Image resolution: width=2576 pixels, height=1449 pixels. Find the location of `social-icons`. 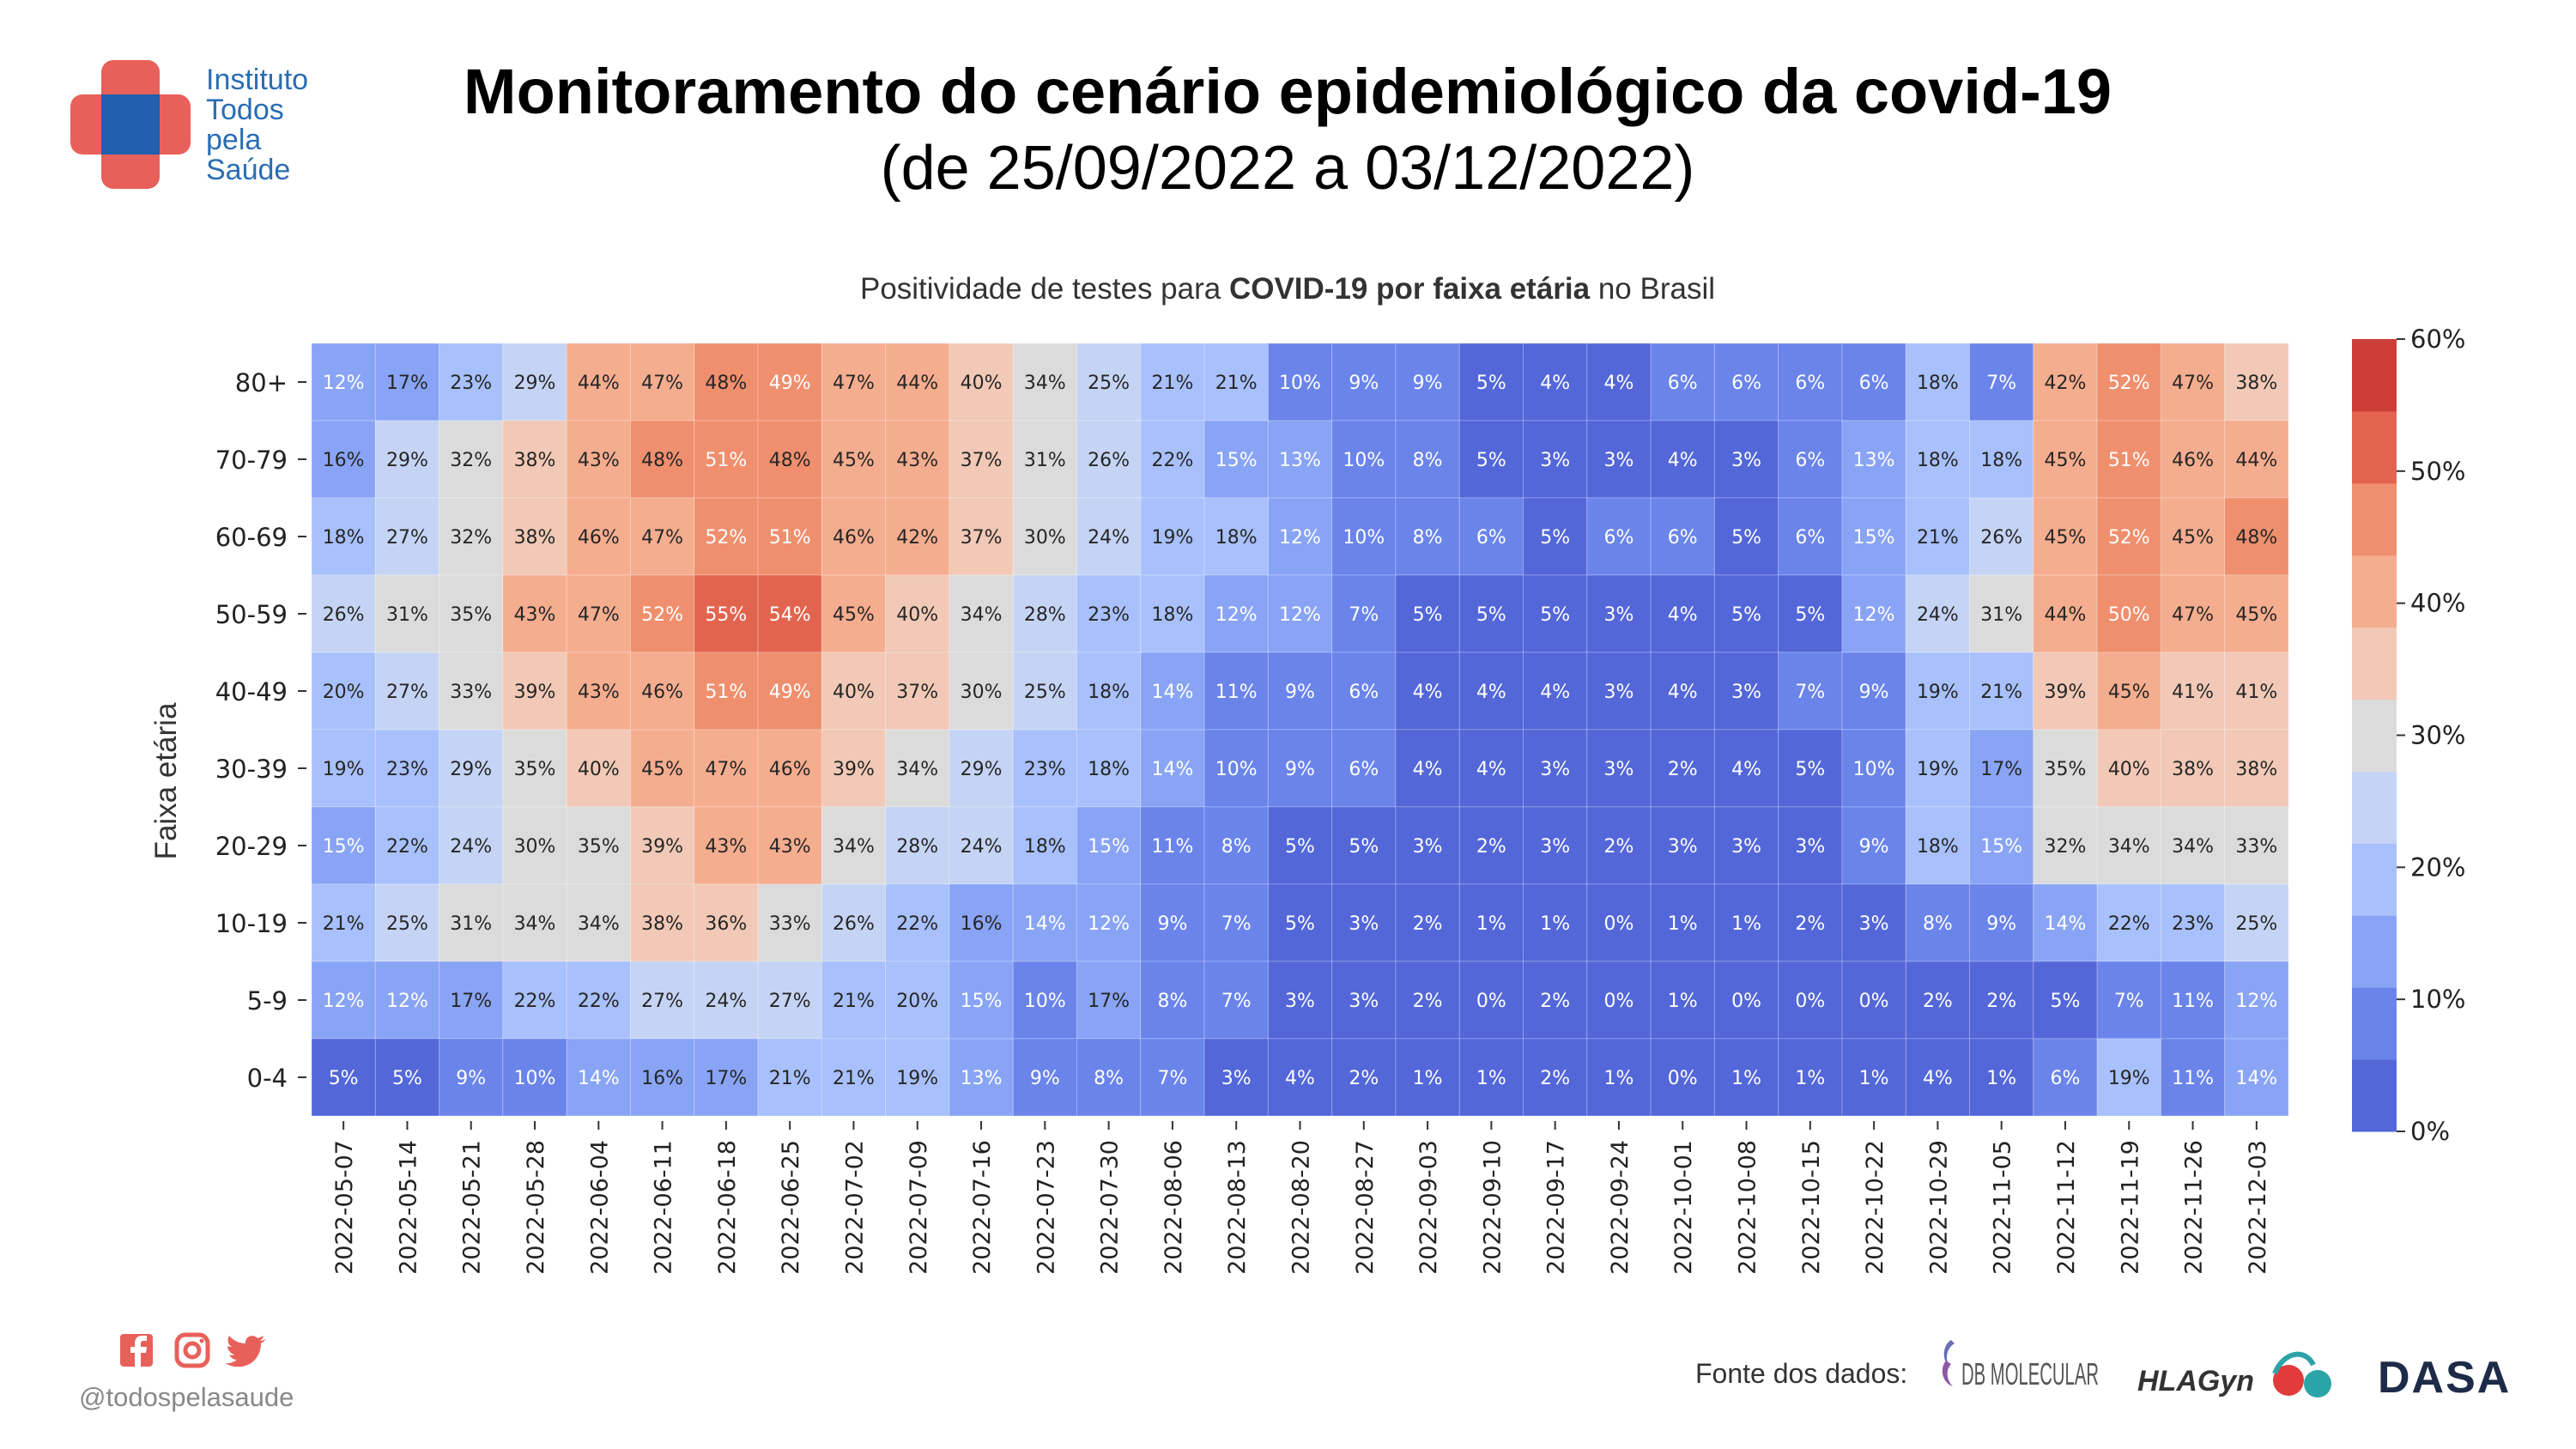

social-icons is located at coordinates (193, 1350).